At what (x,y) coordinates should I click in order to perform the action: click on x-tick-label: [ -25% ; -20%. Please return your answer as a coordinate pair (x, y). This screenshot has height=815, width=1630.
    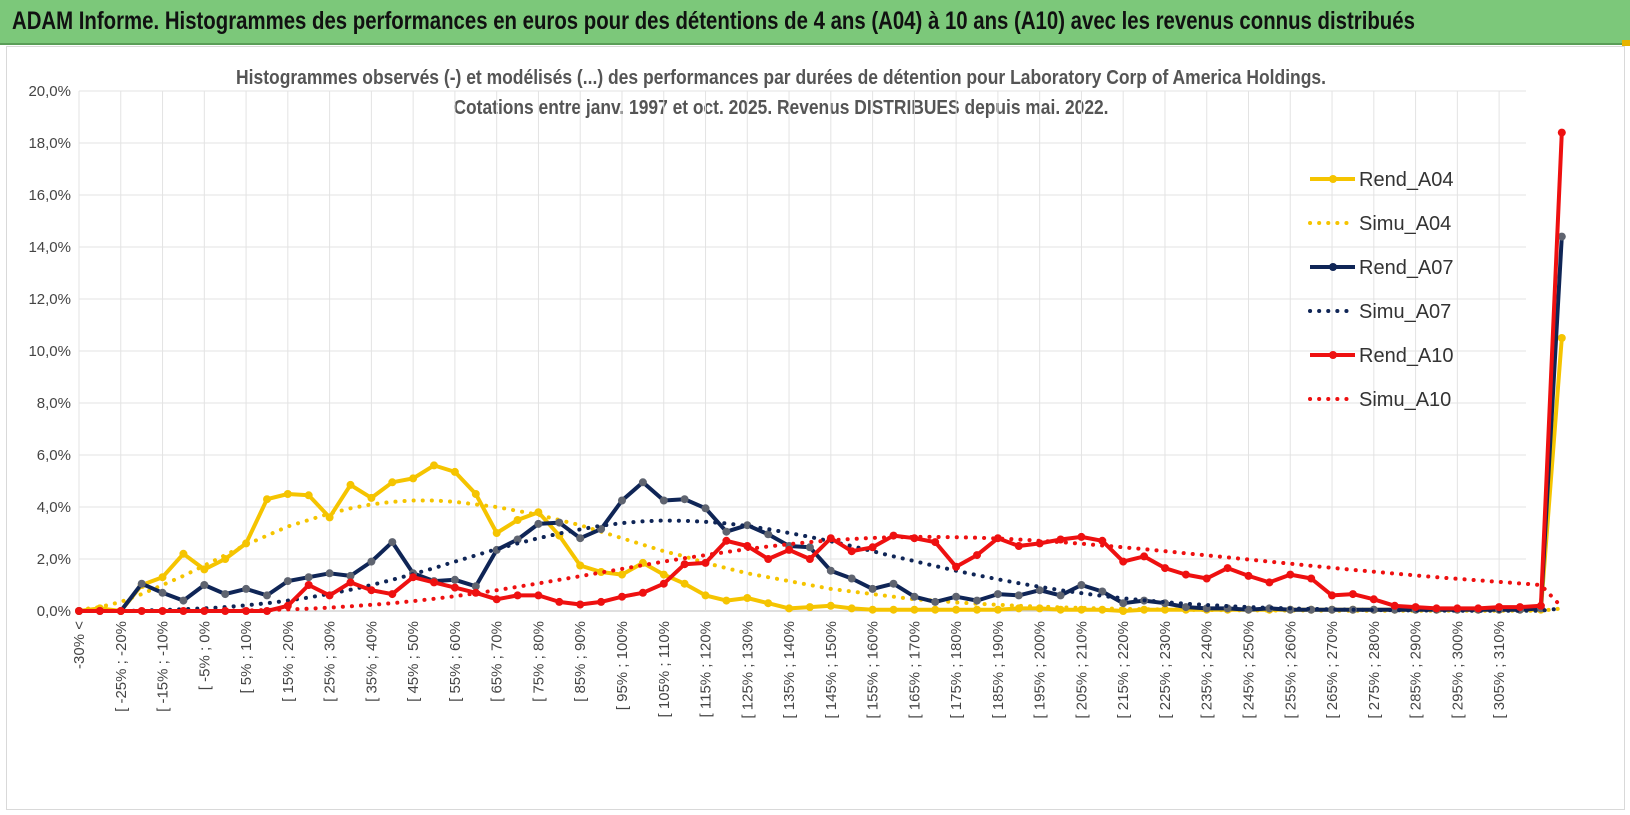
    Looking at the image, I should click on (121, 666).